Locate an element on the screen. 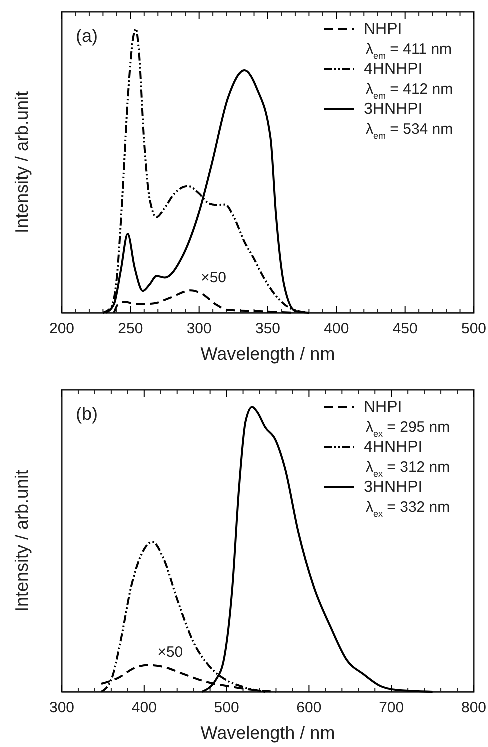 This screenshot has height=747, width=488. x-tick-label: 600 is located at coordinates (309, 708).